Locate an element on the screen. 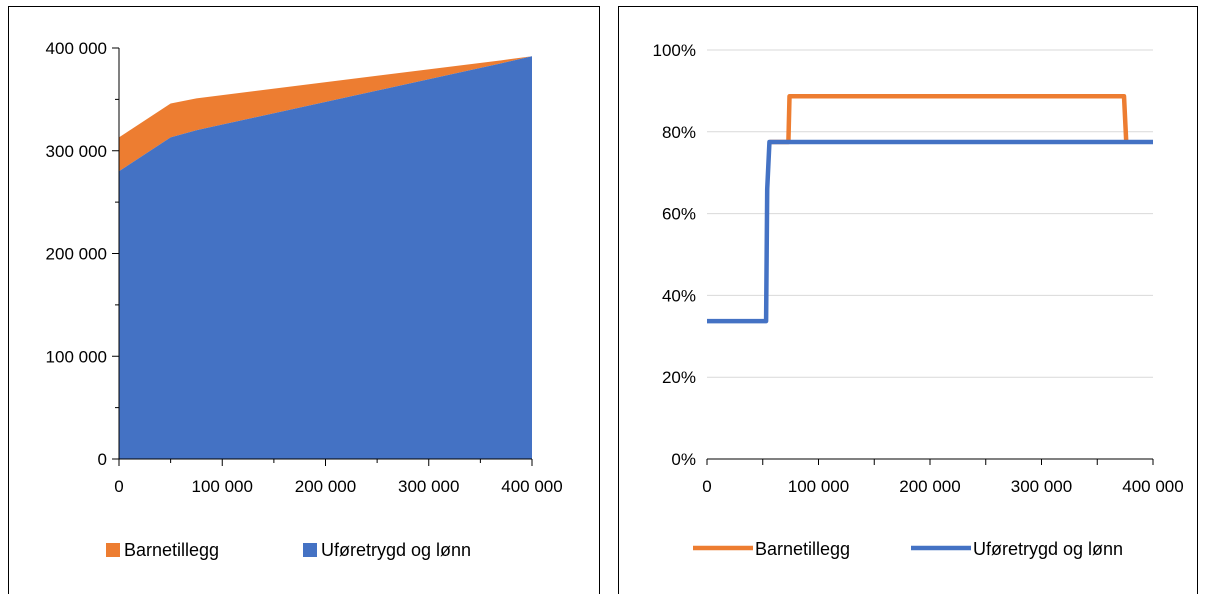 The image size is (1206, 595). y-tick-label: 200 000 is located at coordinates (76, 254).